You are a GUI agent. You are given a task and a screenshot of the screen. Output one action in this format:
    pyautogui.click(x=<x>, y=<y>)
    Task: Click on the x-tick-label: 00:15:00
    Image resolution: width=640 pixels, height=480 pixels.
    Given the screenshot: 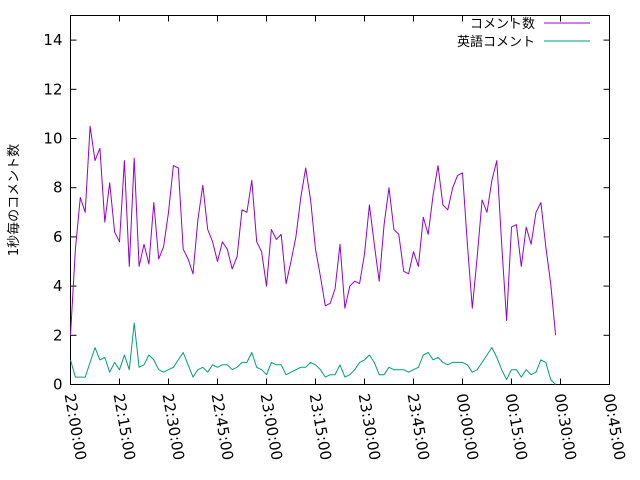 What is the action you would take?
    pyautogui.click(x=516, y=426)
    